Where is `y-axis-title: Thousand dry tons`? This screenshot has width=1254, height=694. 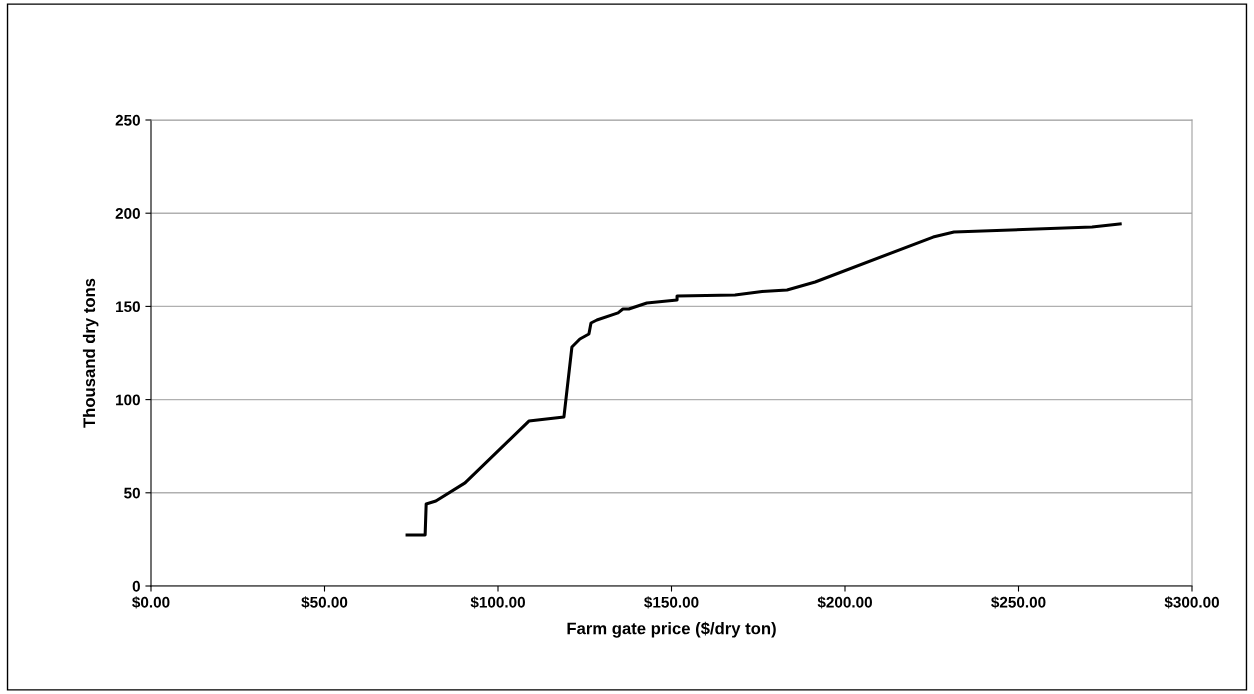
y-axis-title: Thousand dry tons is located at coordinates (90, 353).